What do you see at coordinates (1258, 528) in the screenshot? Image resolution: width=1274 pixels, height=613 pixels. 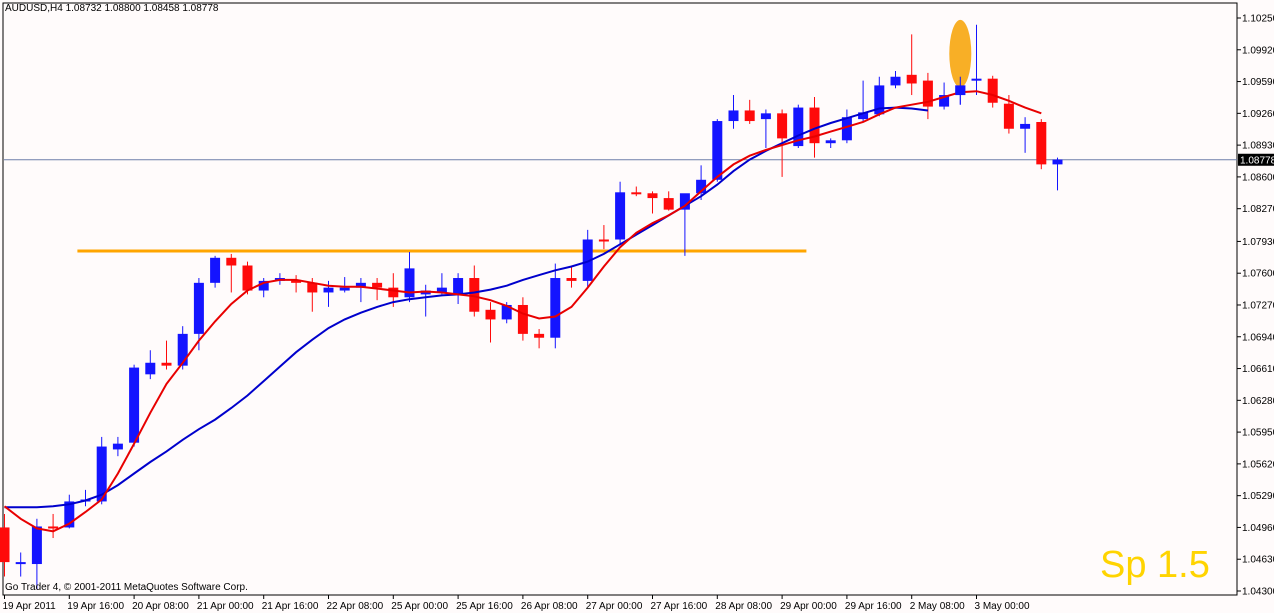 I see `y-tick-label: 1.04960` at bounding box center [1258, 528].